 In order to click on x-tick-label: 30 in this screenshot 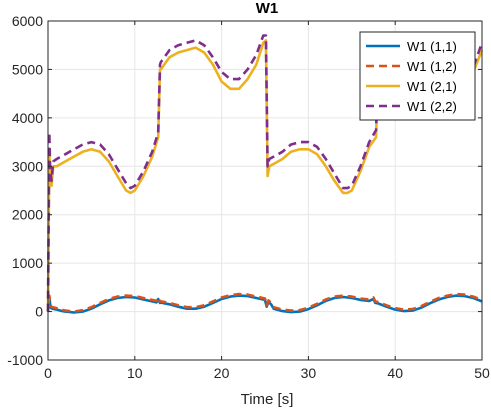, I will do `click(309, 373)`.